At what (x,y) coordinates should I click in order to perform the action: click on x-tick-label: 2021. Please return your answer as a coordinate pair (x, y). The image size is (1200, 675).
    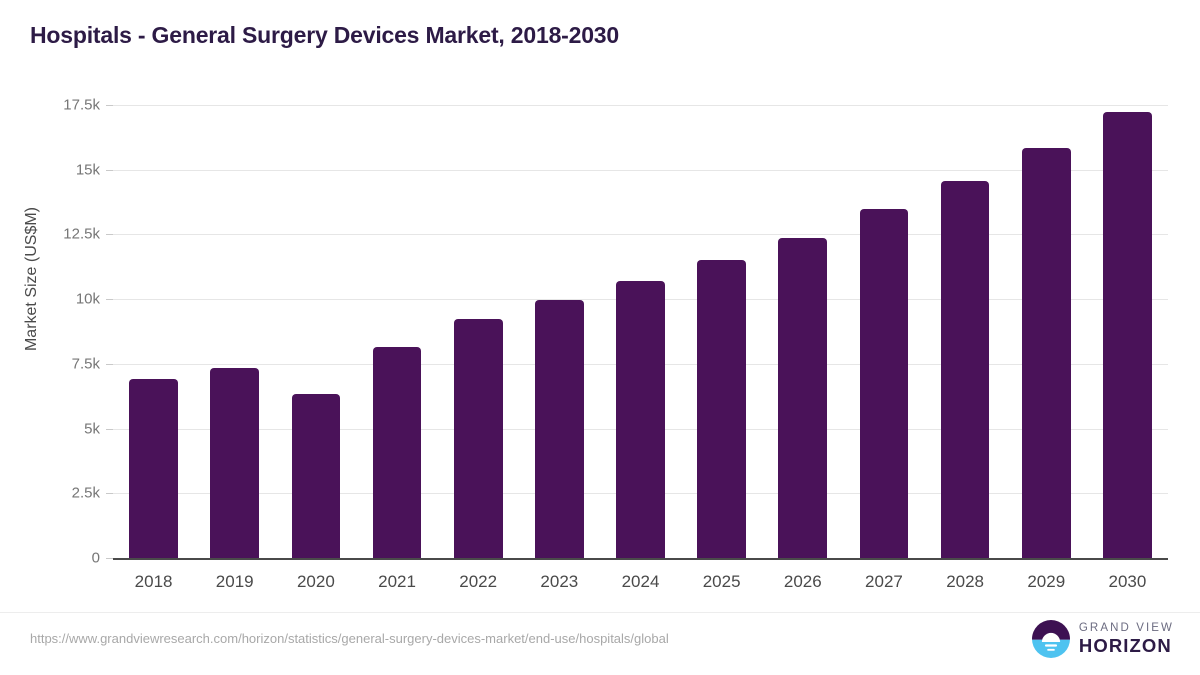
    Looking at the image, I should click on (397, 581).